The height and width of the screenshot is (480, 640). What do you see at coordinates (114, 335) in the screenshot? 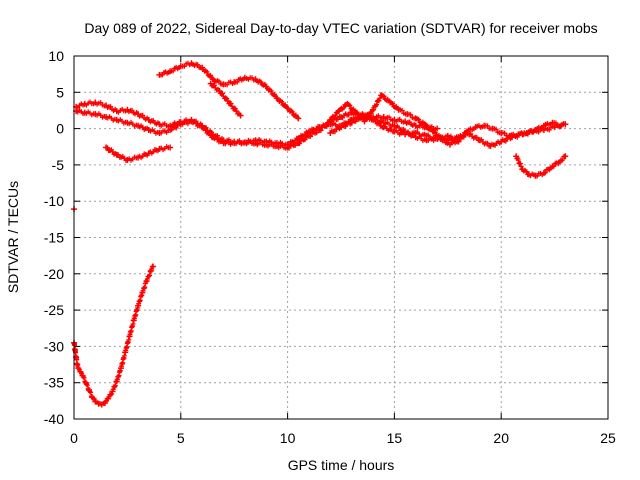
I see `series-track-i` at bounding box center [114, 335].